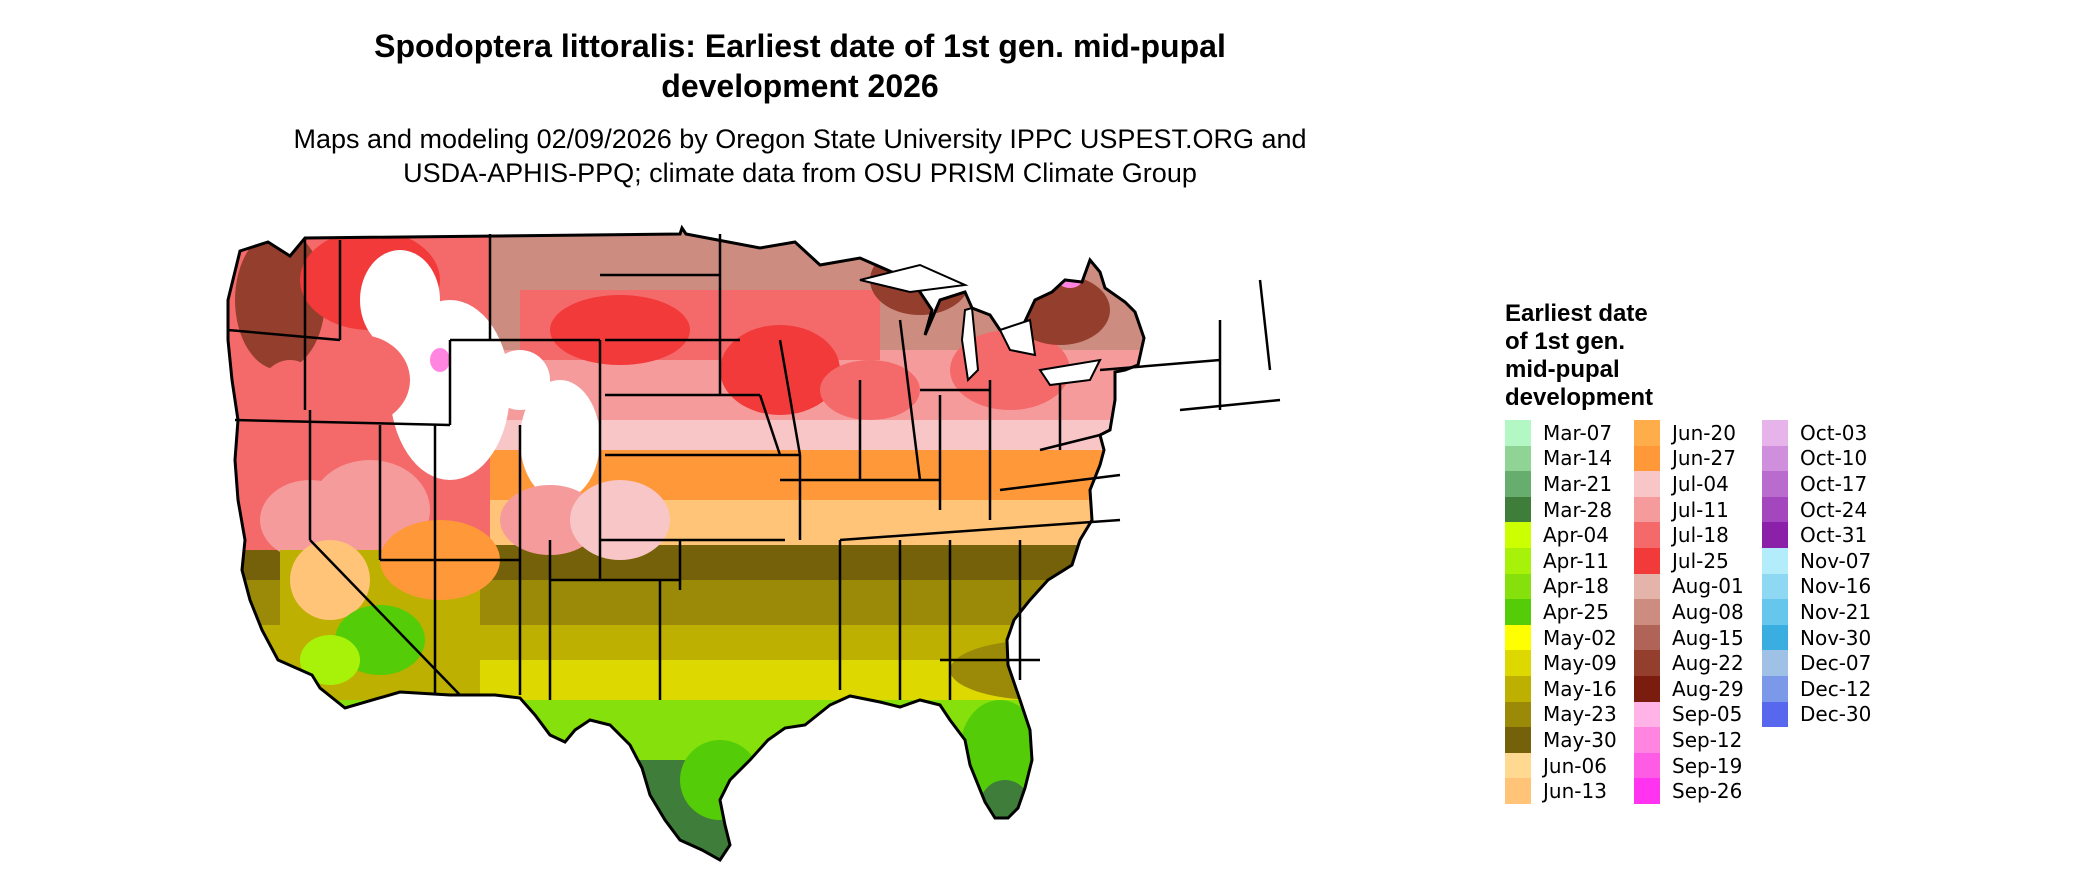  Describe the element at coordinates (1561, 560) in the screenshot. I see `legend-item: Apr-11` at that location.